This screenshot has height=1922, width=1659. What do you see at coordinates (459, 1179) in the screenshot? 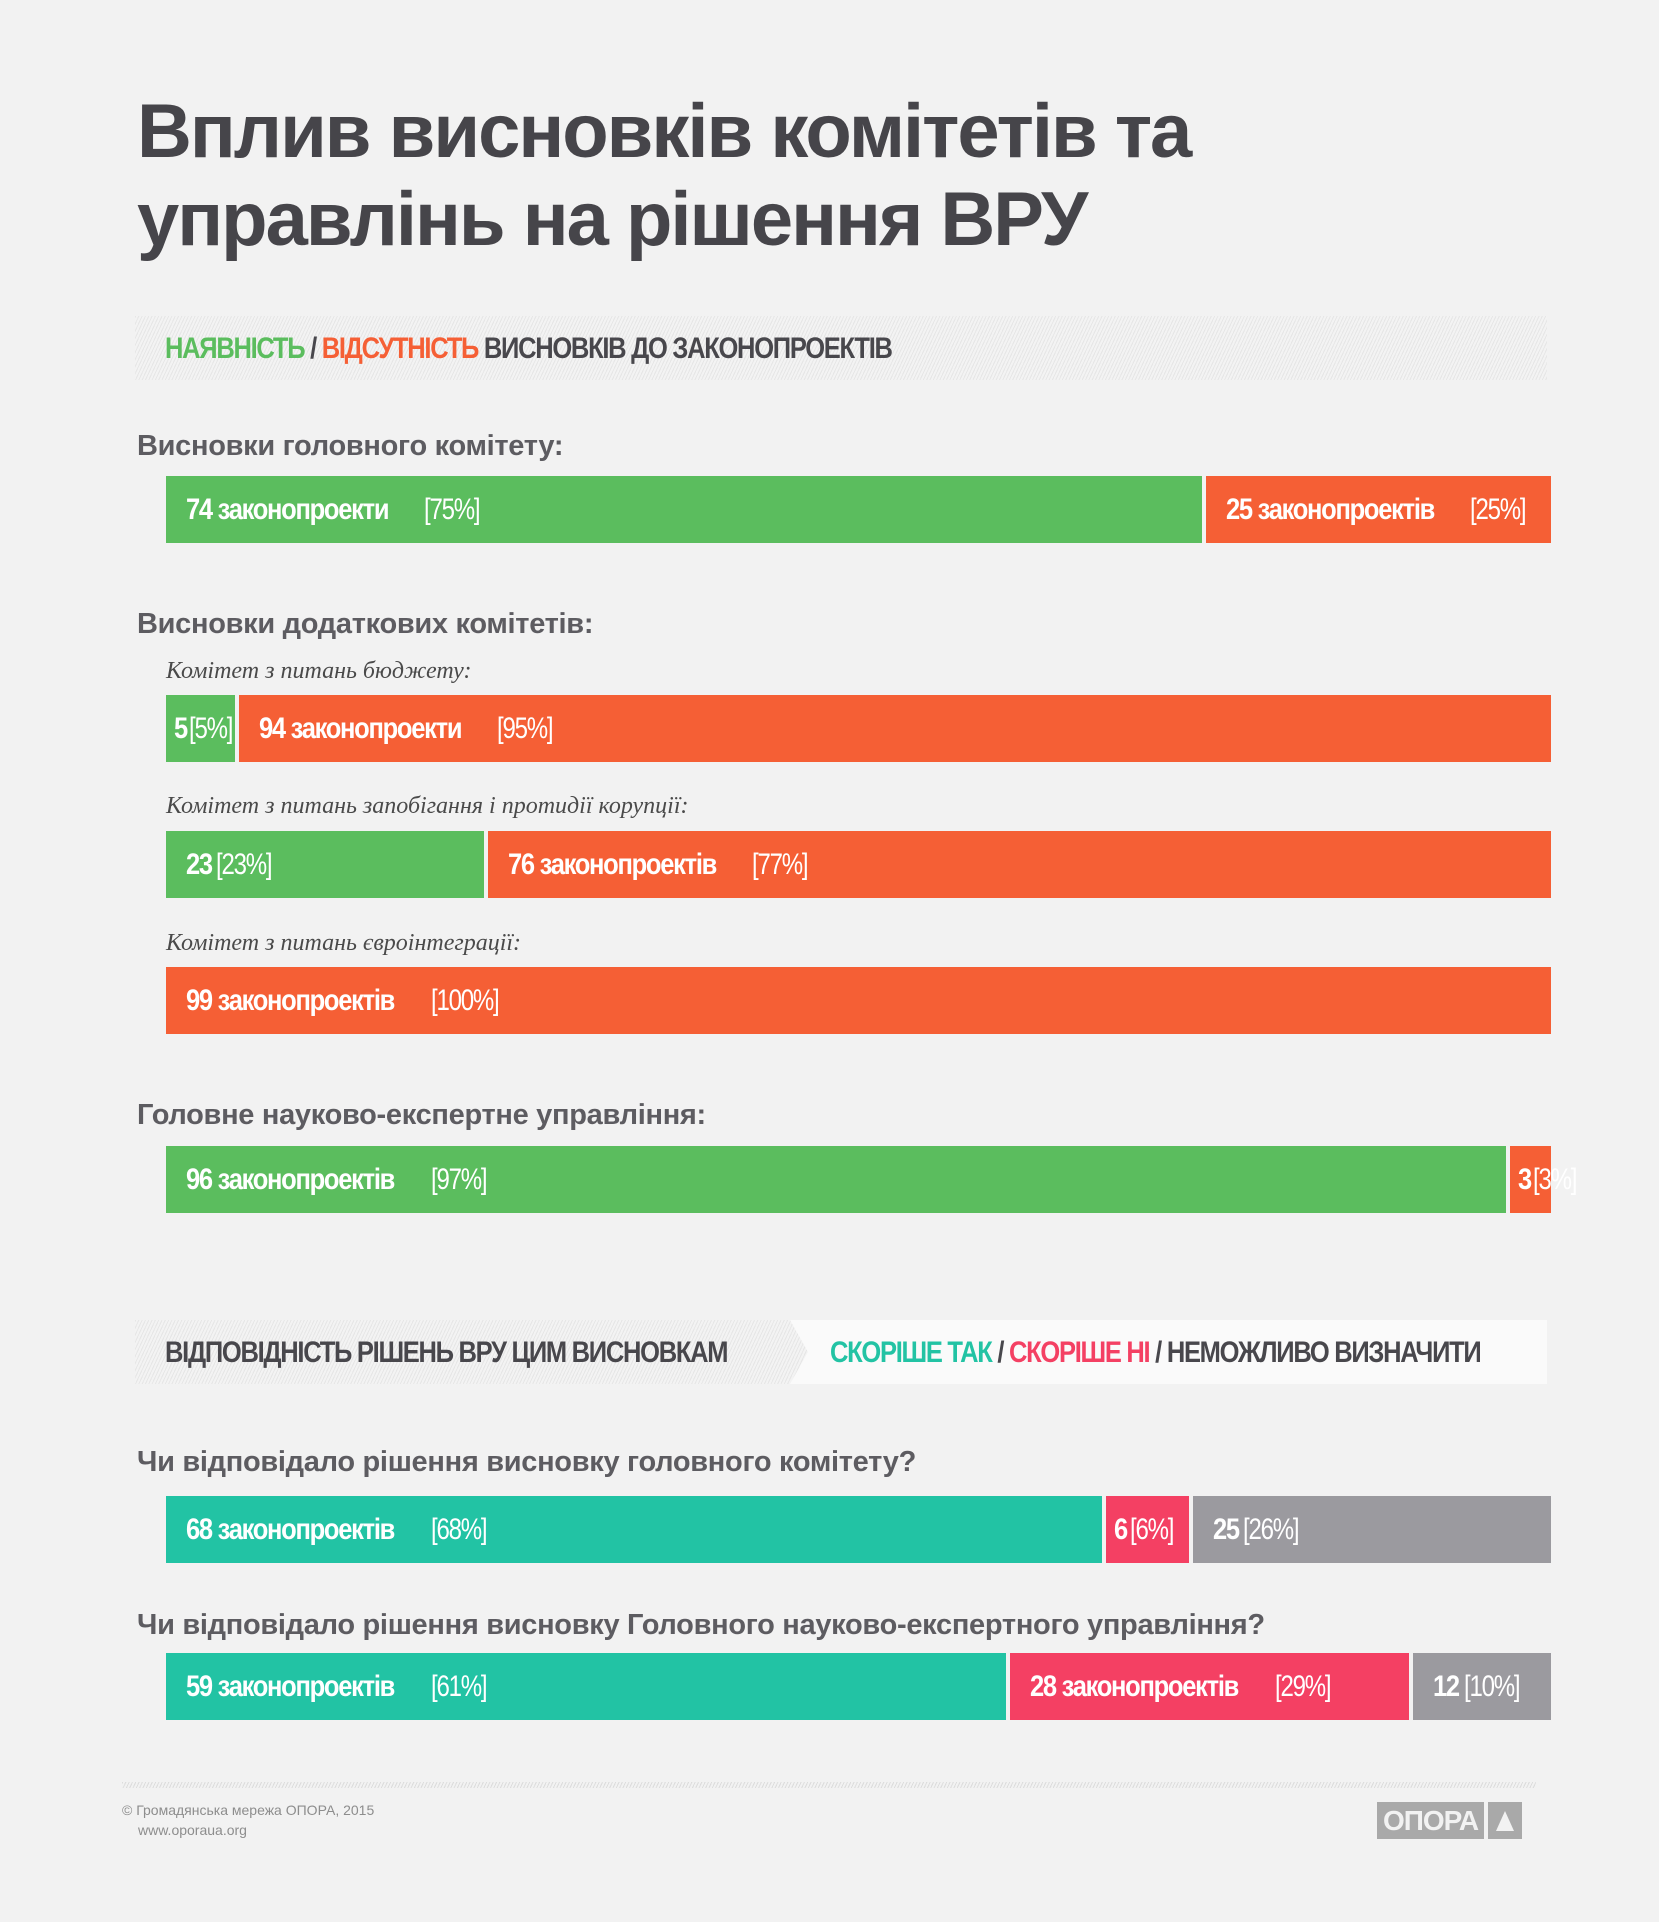
I see `segment-percent-label: [97%]` at bounding box center [459, 1179].